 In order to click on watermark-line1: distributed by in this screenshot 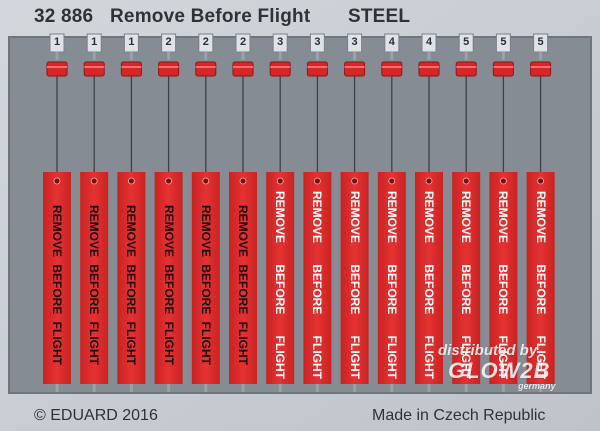, I will do `click(488, 350)`.